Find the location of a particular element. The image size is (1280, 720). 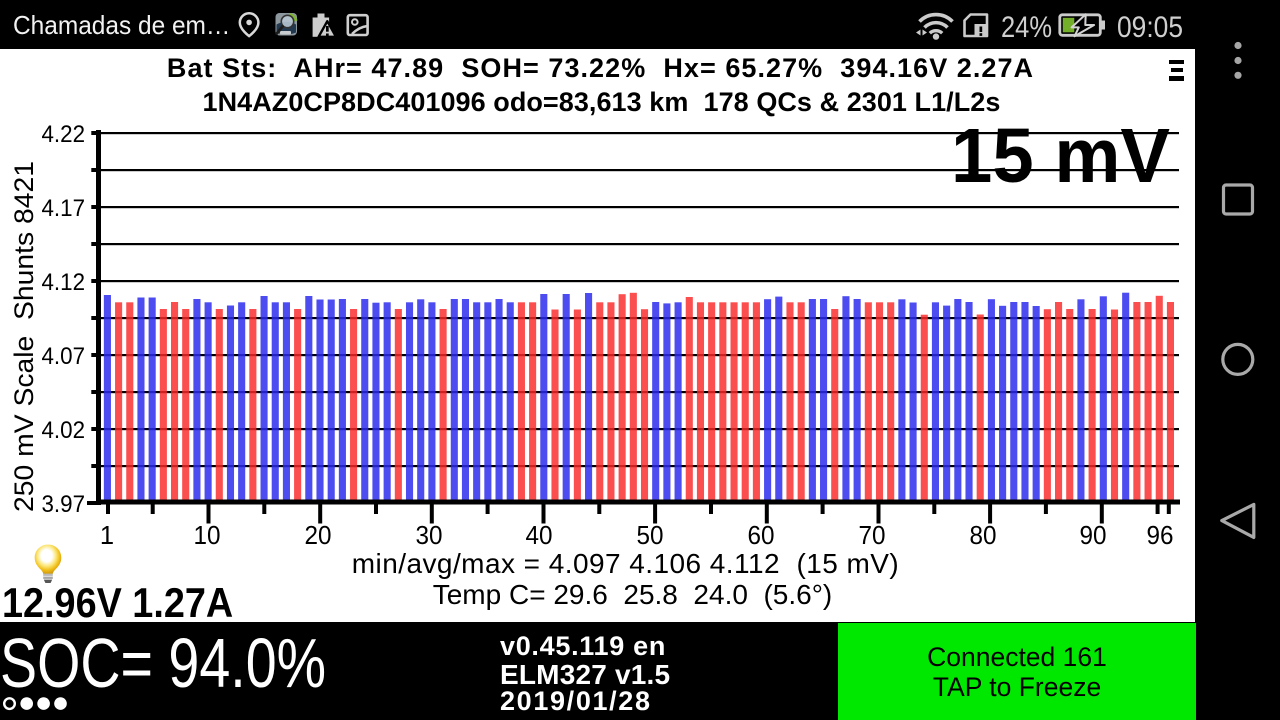

svg-text: 250 mV Scale Shunts 8421 is located at coordinates (24, 336).